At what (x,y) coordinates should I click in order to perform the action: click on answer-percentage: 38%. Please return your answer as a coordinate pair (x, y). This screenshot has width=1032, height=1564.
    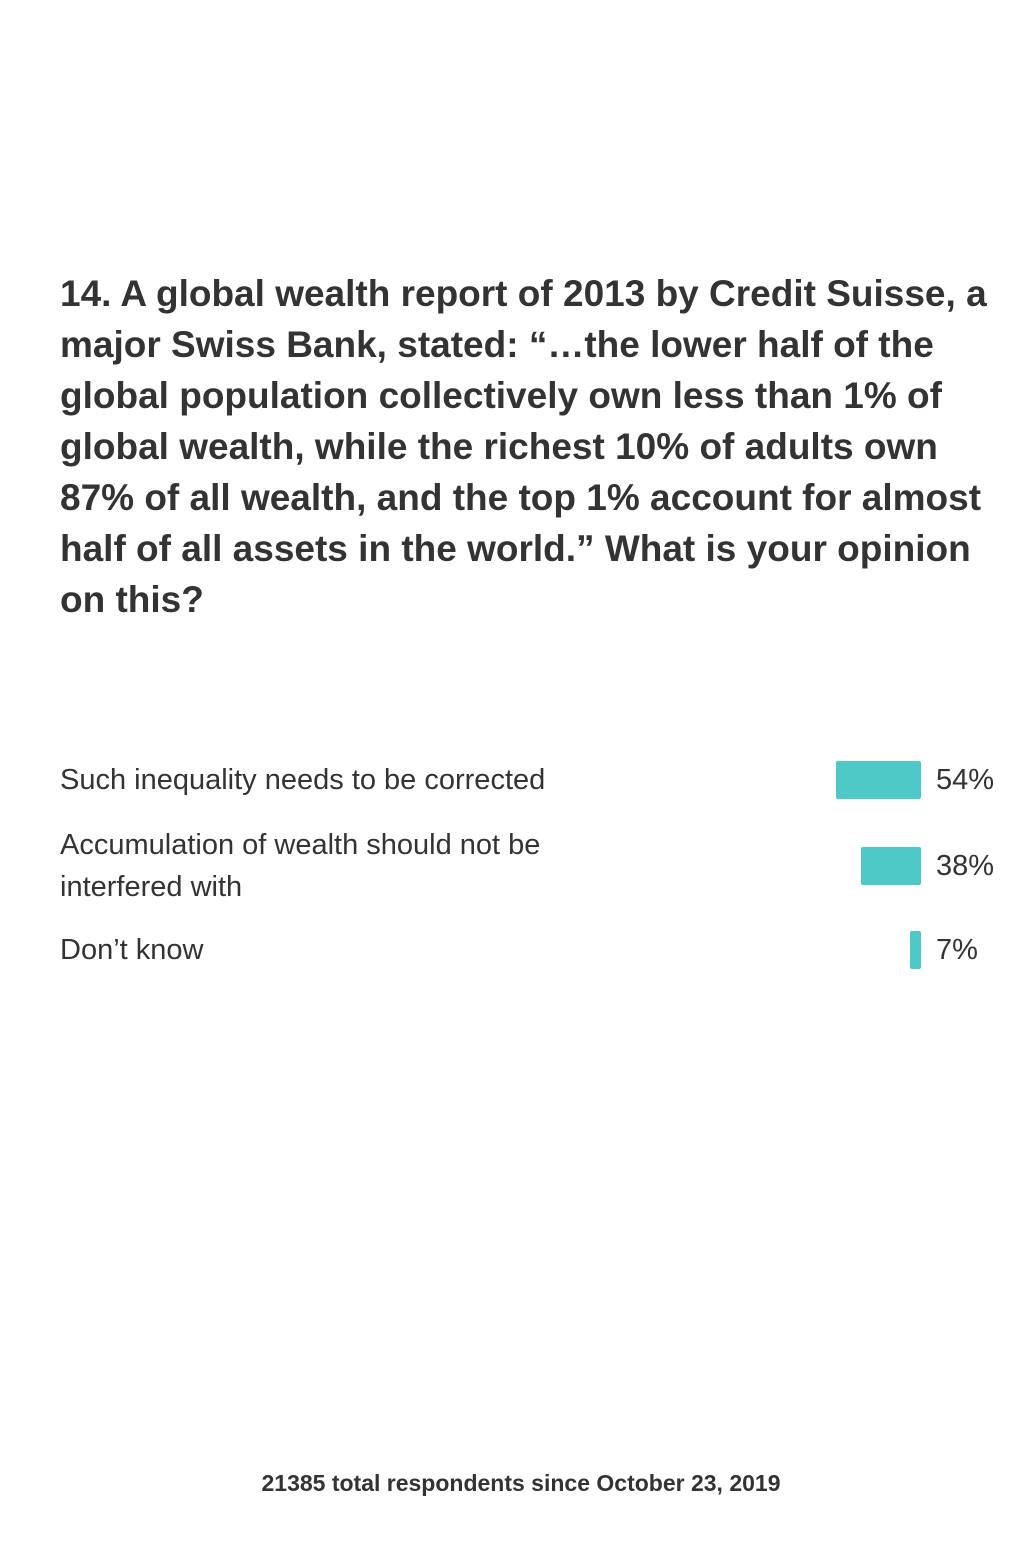
    Looking at the image, I should click on (965, 866).